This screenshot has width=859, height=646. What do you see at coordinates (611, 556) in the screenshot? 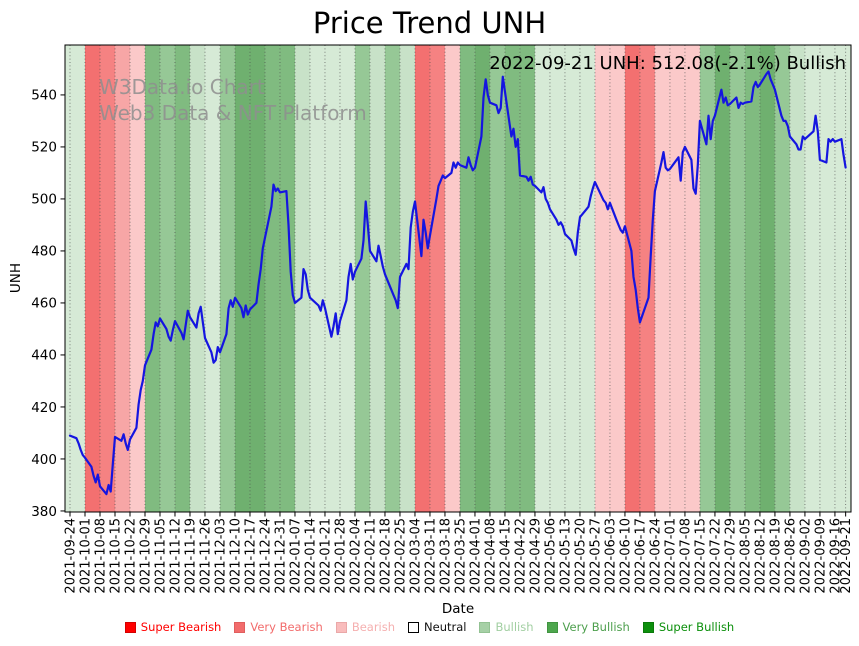
I see `x-tick-label: 2022-06-03` at bounding box center [611, 556].